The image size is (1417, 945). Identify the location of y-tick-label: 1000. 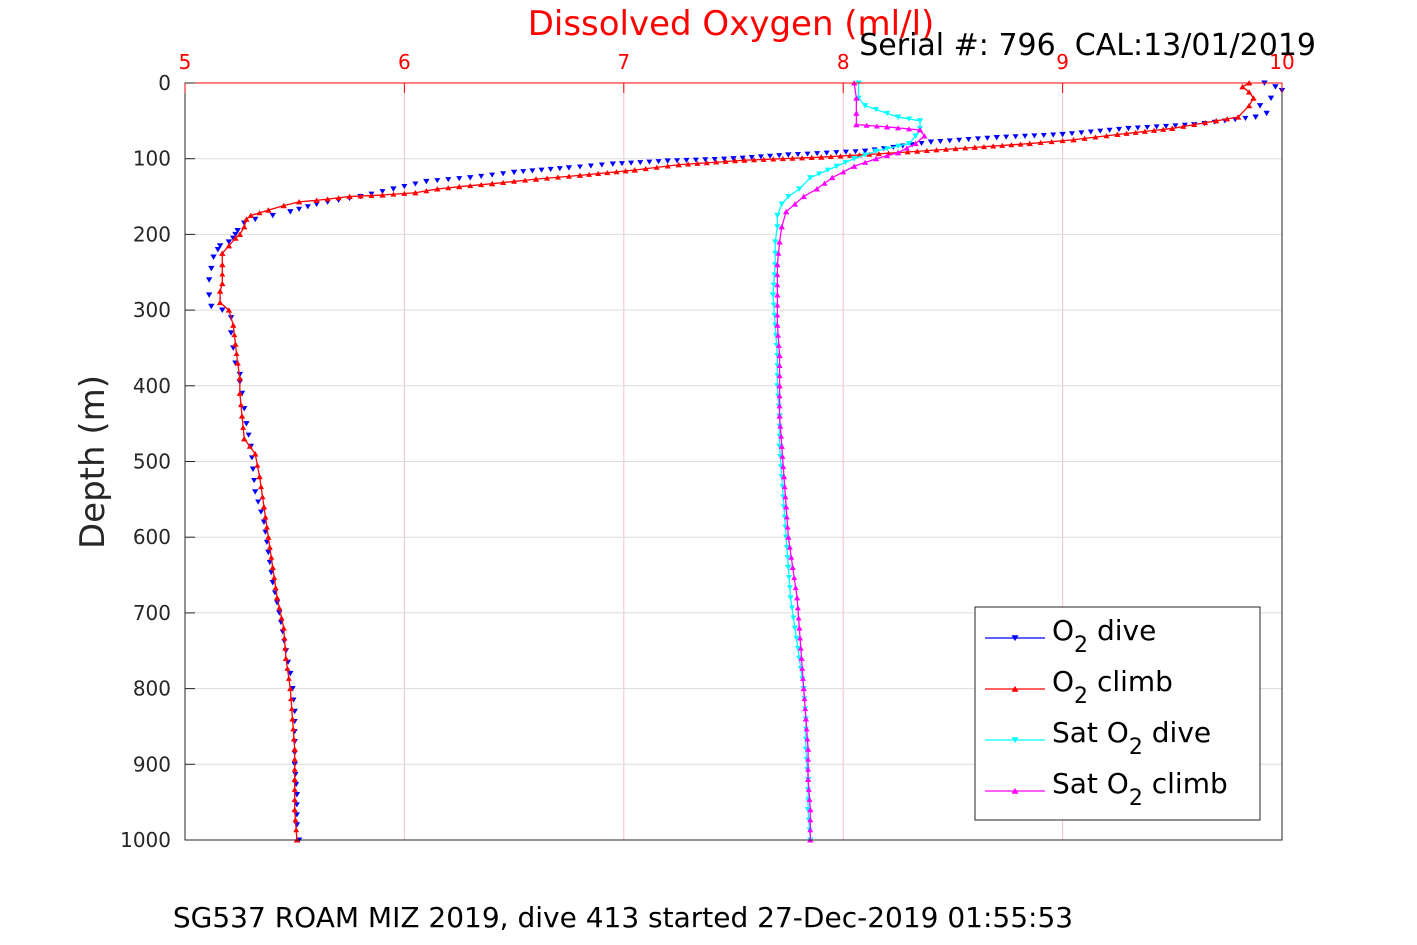
(145, 840).